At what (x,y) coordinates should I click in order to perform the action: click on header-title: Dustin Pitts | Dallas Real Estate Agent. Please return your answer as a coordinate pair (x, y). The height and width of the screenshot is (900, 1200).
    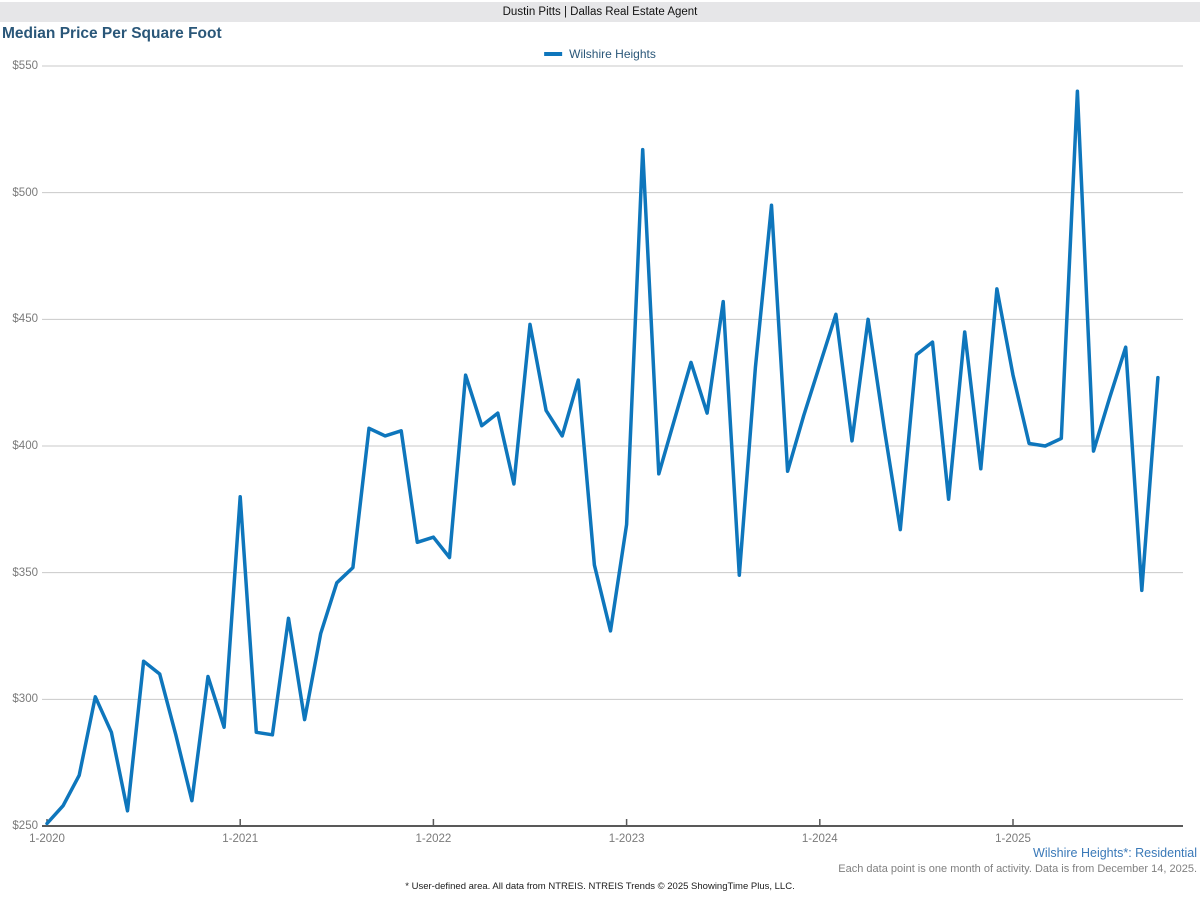
    Looking at the image, I should click on (600, 12).